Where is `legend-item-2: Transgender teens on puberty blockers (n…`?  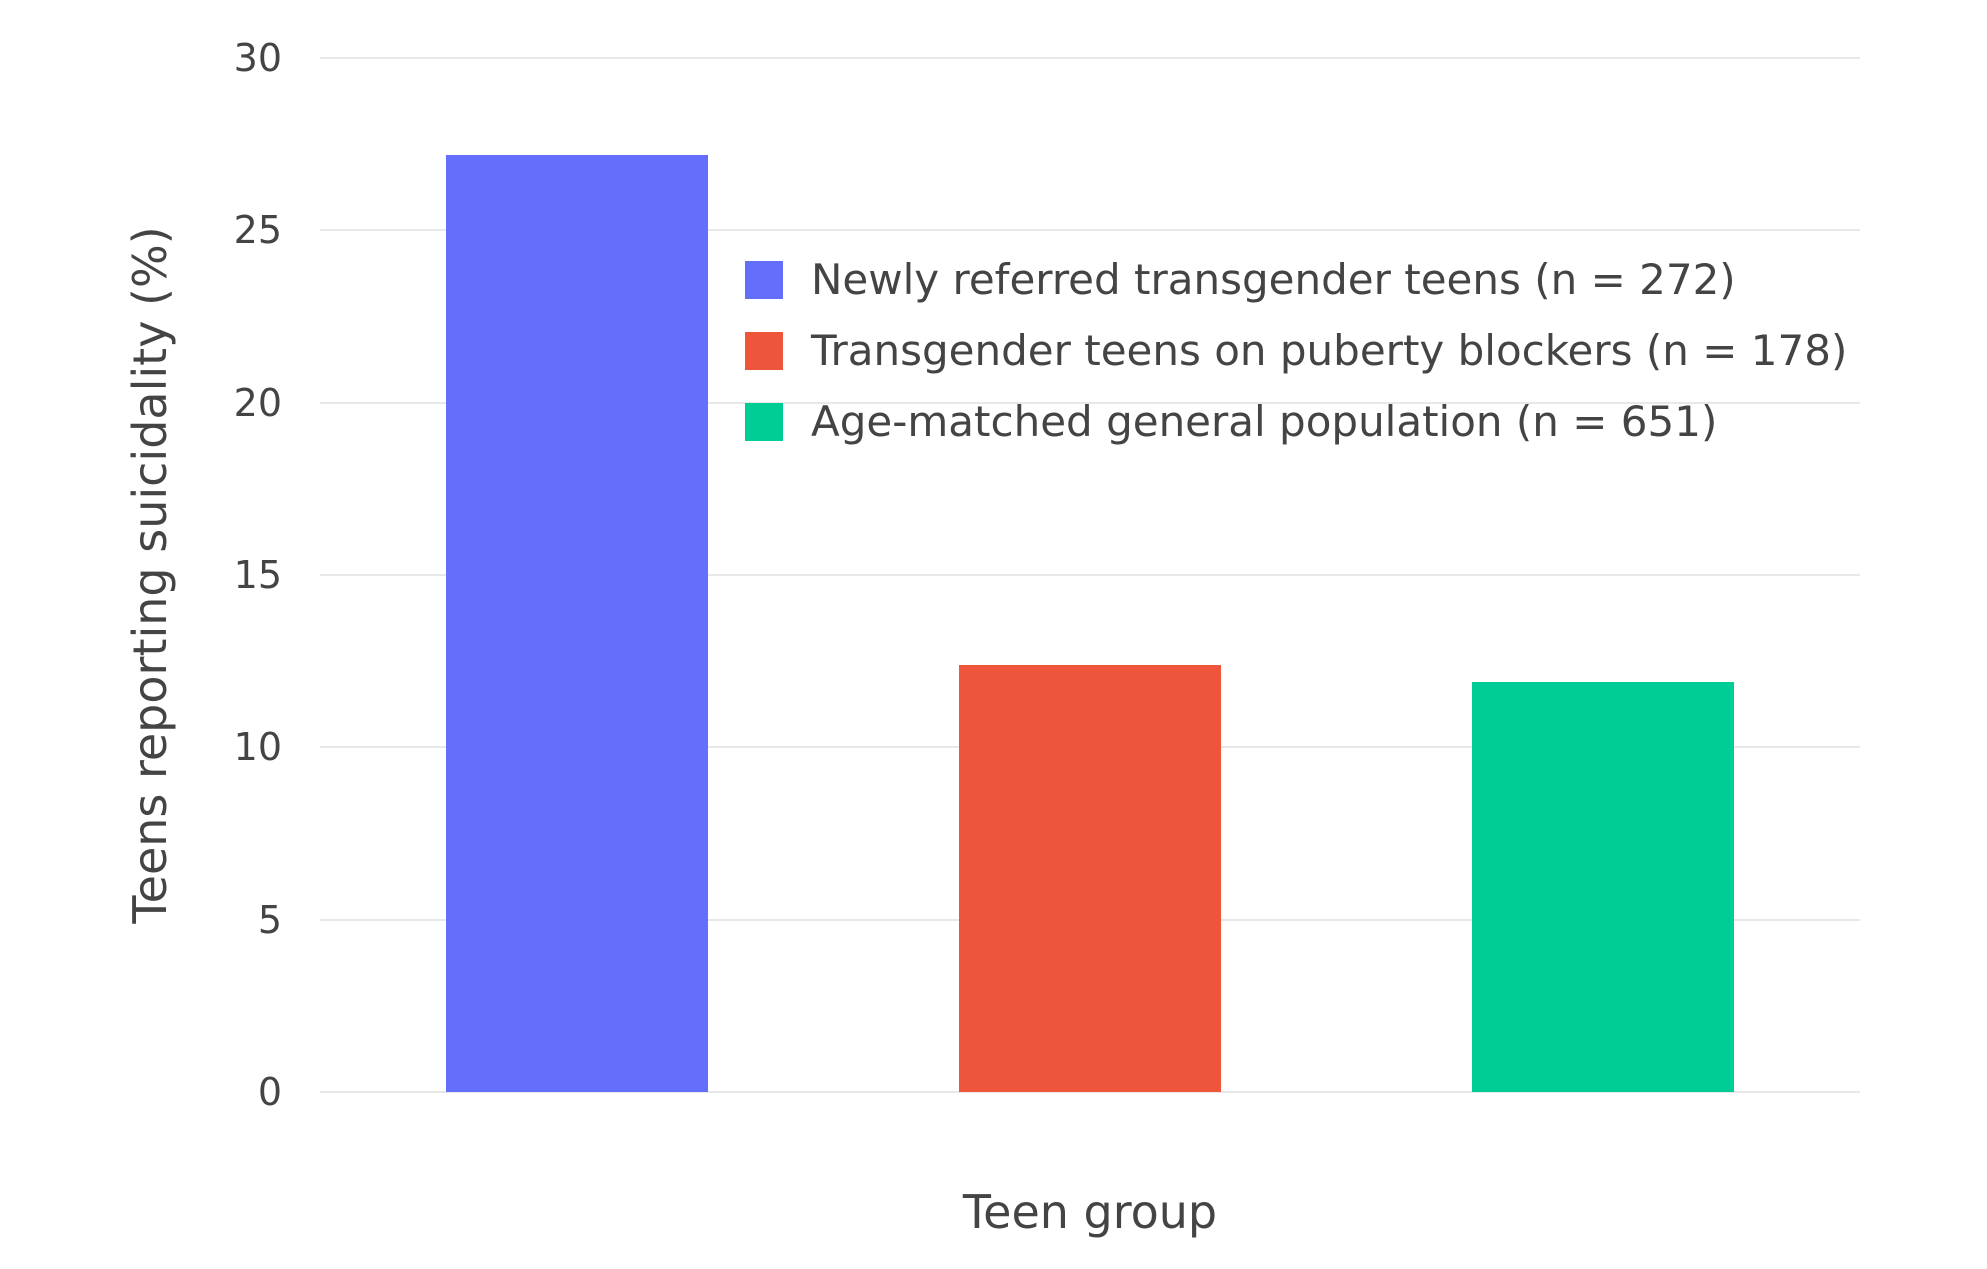 legend-item-2: Transgender teens on puberty blockers (n… is located at coordinates (1296, 350).